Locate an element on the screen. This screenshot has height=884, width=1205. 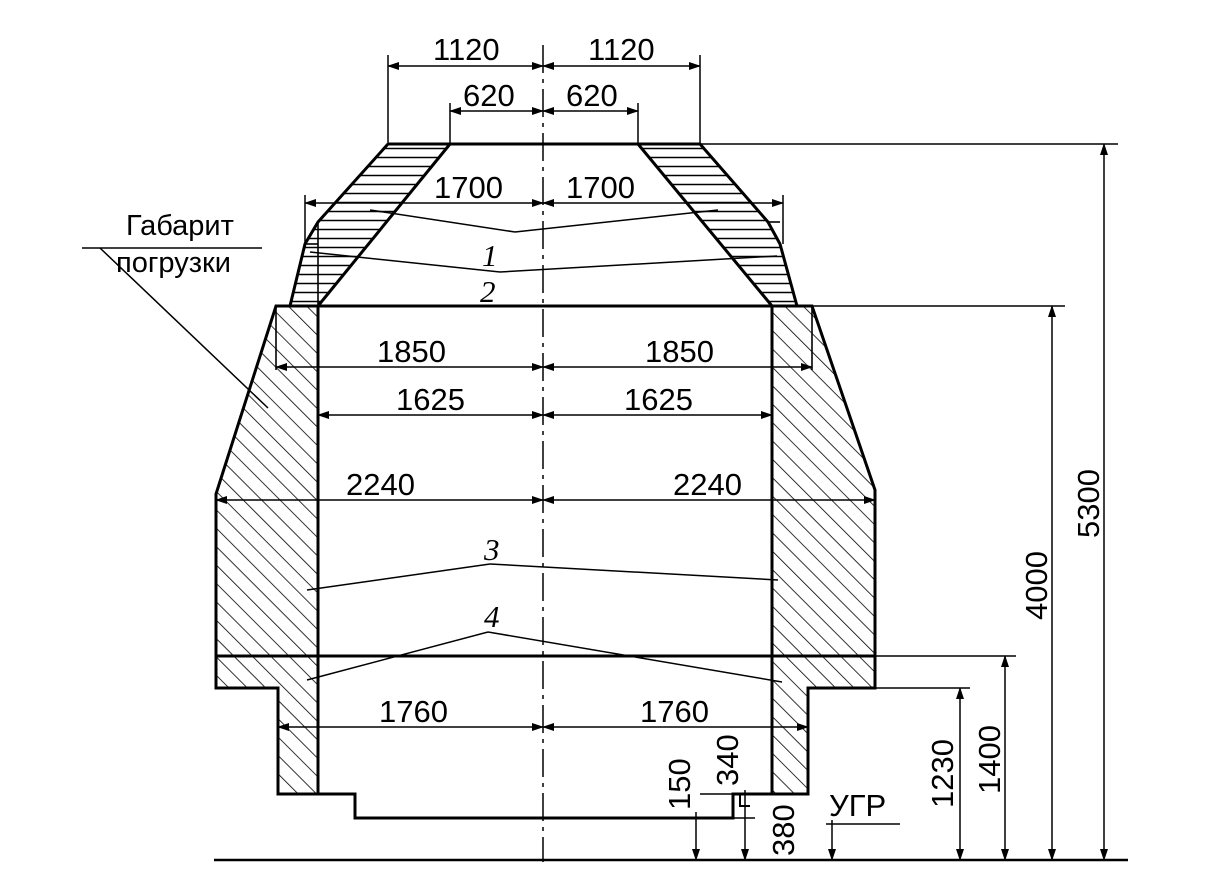
dim-5300: 5300 is located at coordinates (1088, 503).